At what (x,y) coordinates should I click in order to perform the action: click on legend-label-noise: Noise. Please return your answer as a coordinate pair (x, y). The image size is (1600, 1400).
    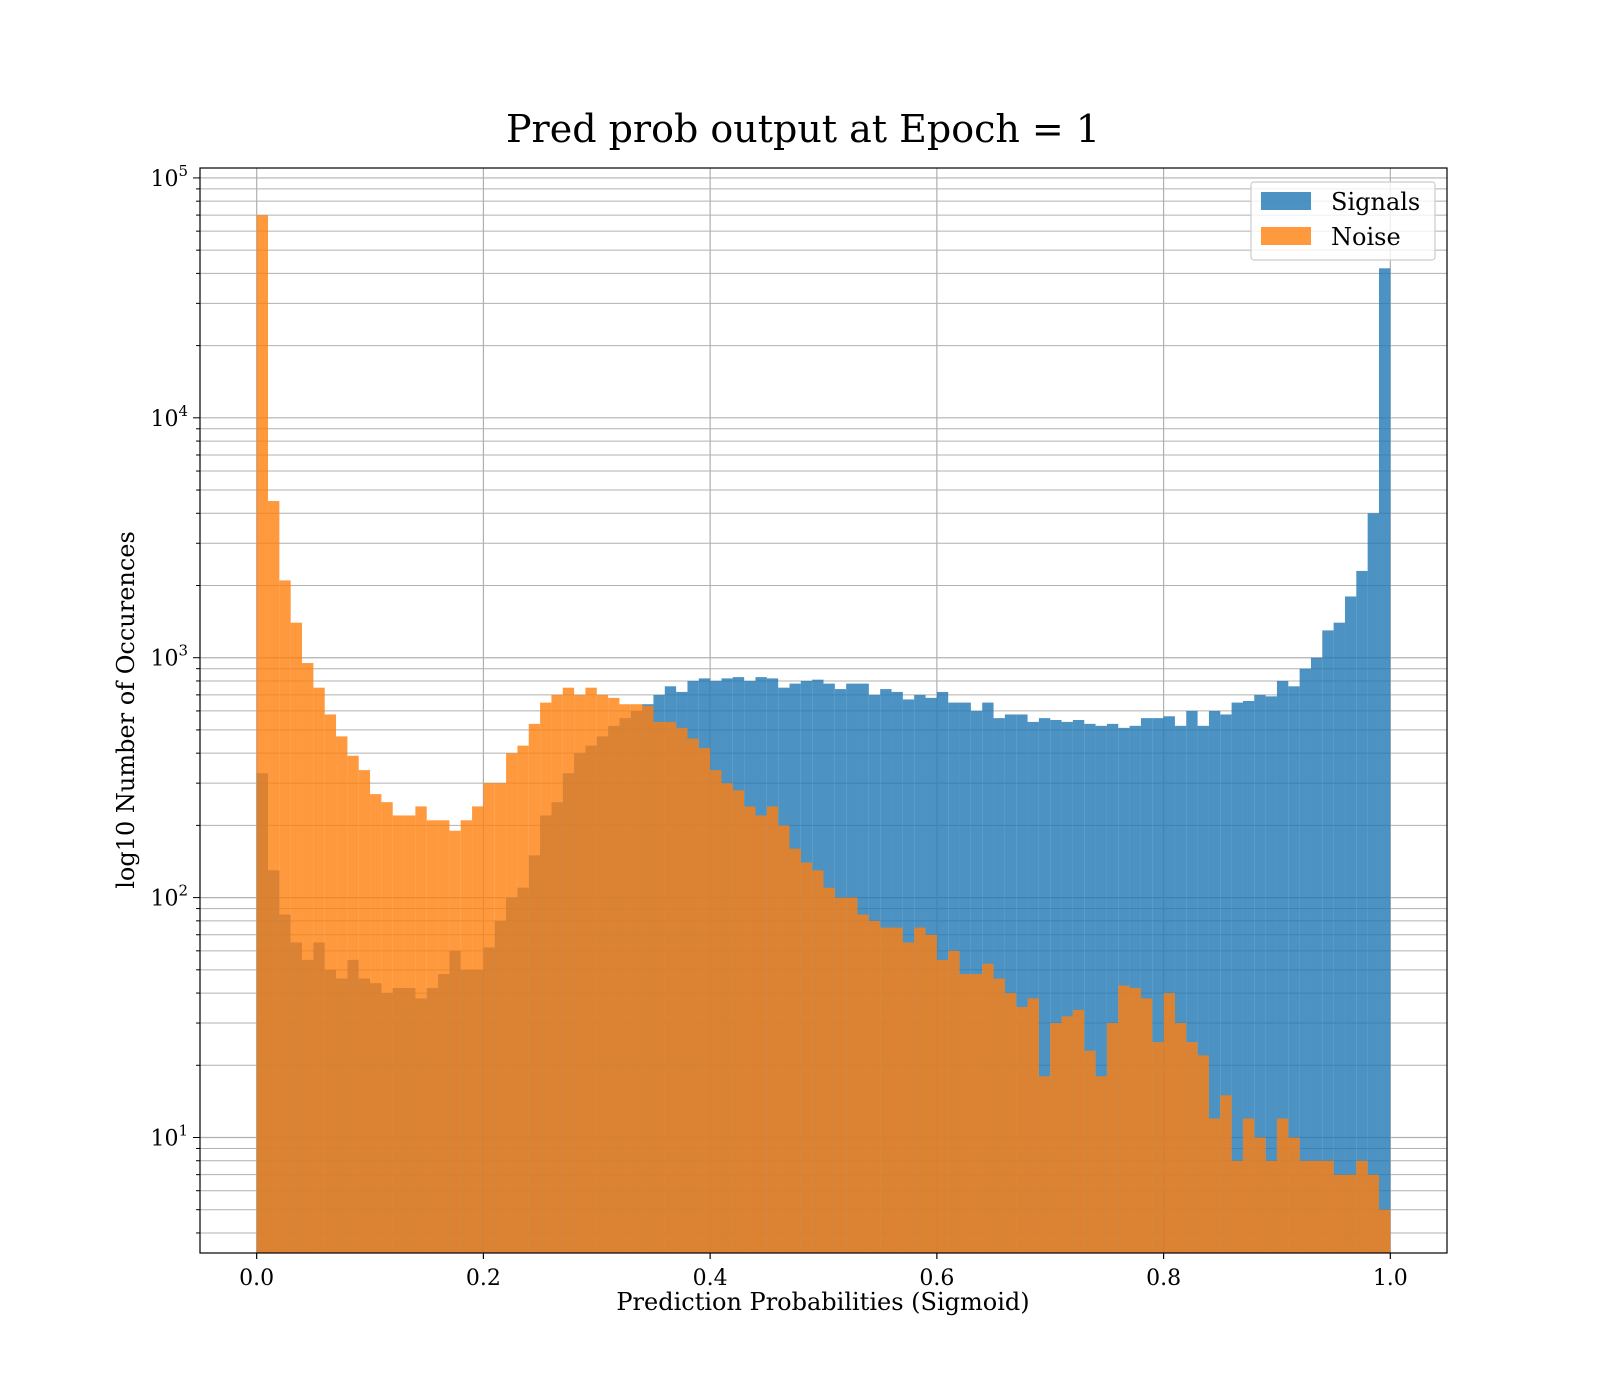
    Looking at the image, I should click on (1366, 237).